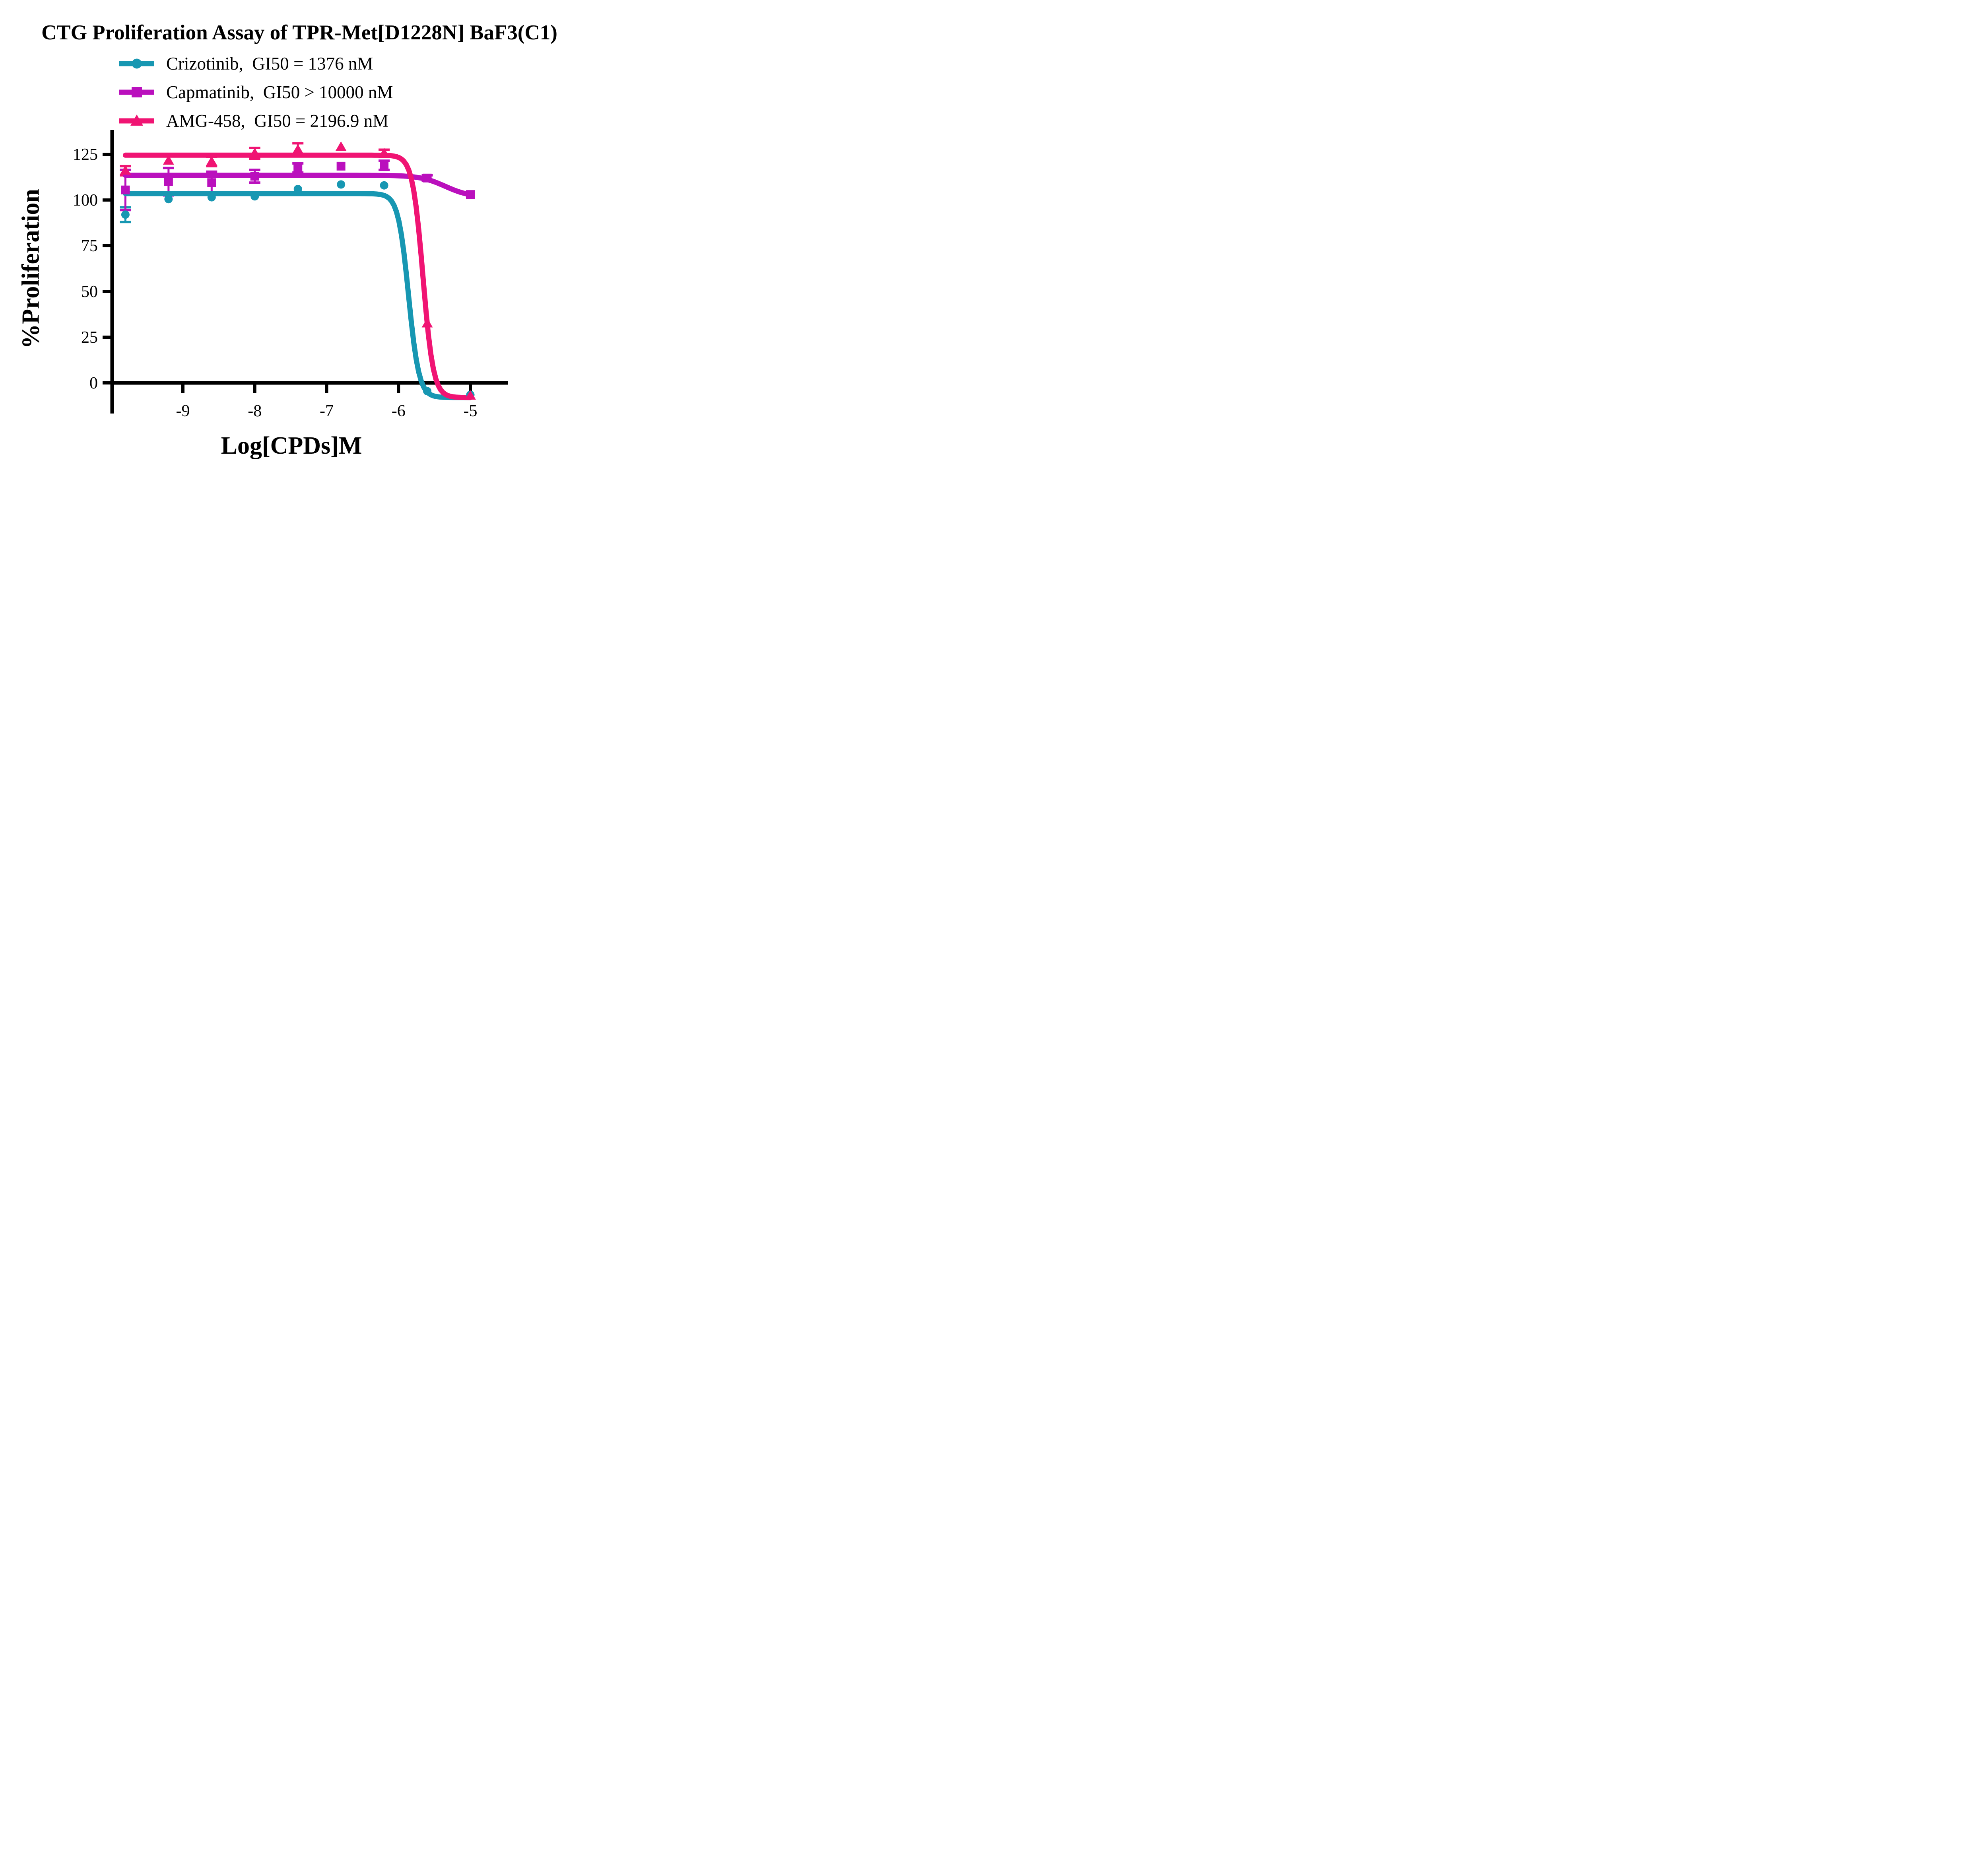 This screenshot has height=1864, width=1988. I want to click on x-tick-label: -6, so click(399, 411).